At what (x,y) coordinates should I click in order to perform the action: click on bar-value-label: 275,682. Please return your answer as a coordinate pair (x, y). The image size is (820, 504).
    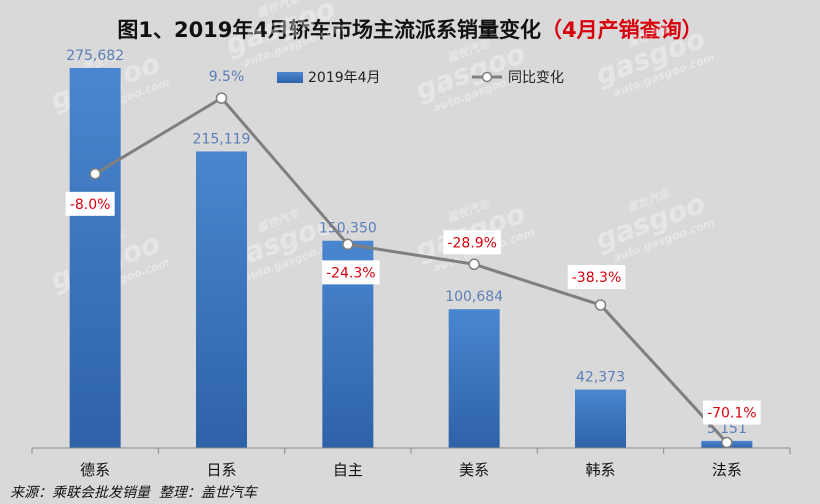
    Looking at the image, I should click on (95, 56).